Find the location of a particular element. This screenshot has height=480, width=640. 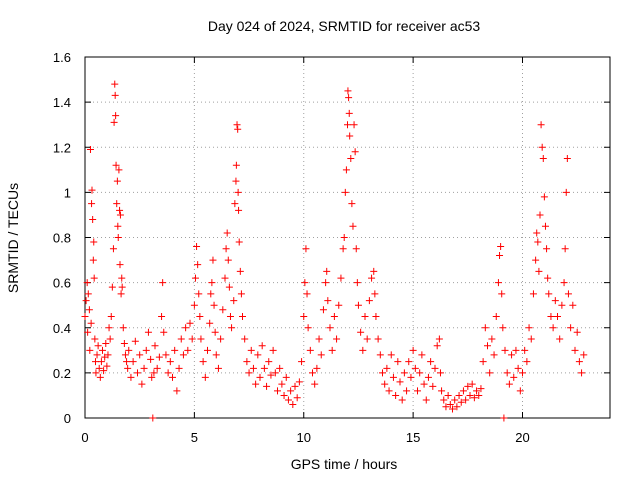

y-tick-label: 0.6 is located at coordinates (62, 283).